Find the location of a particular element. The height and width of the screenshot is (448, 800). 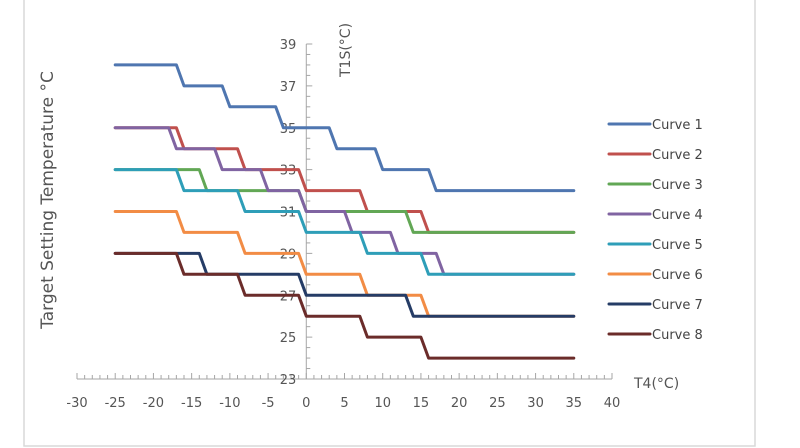

x-tick-label: 40 is located at coordinates (612, 403).